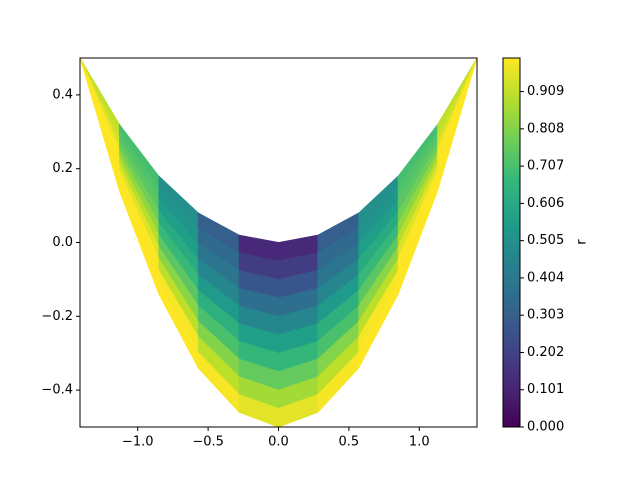 The height and width of the screenshot is (480, 640). Describe the element at coordinates (545, 240) in the screenshot. I see `colorbar-tick-label: 0.505` at that location.